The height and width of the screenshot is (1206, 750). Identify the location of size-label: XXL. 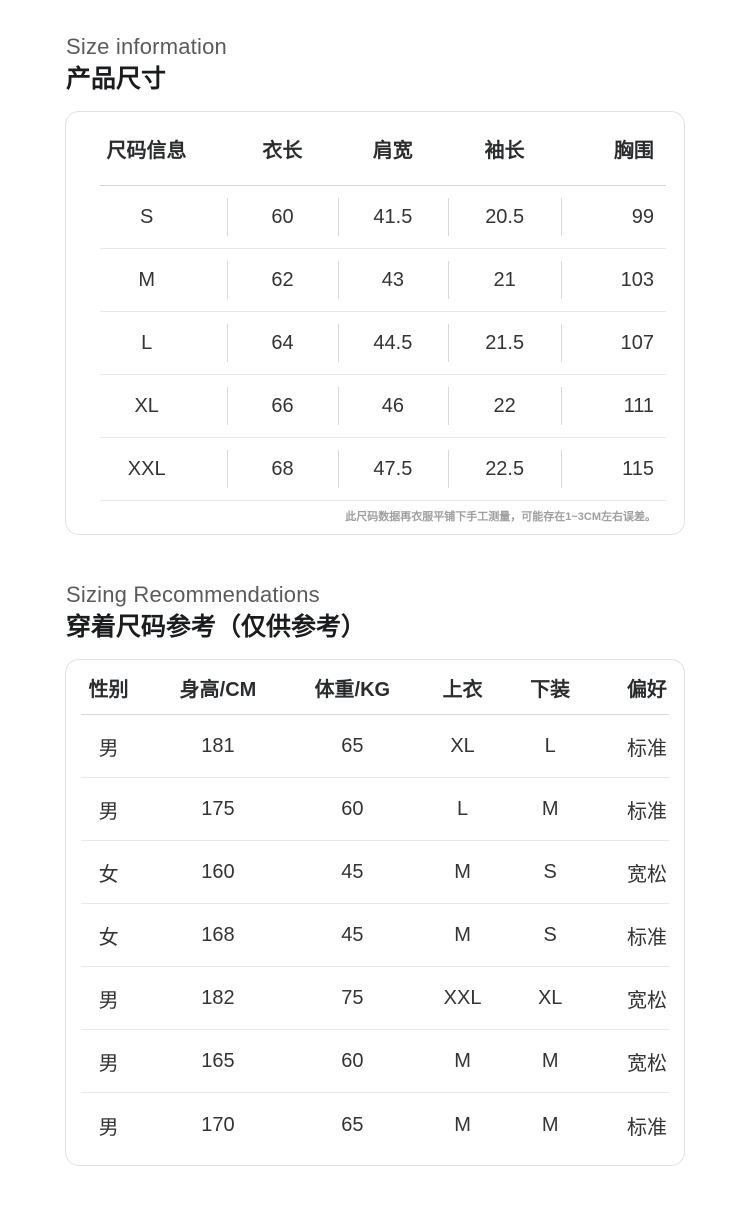
(164, 469).